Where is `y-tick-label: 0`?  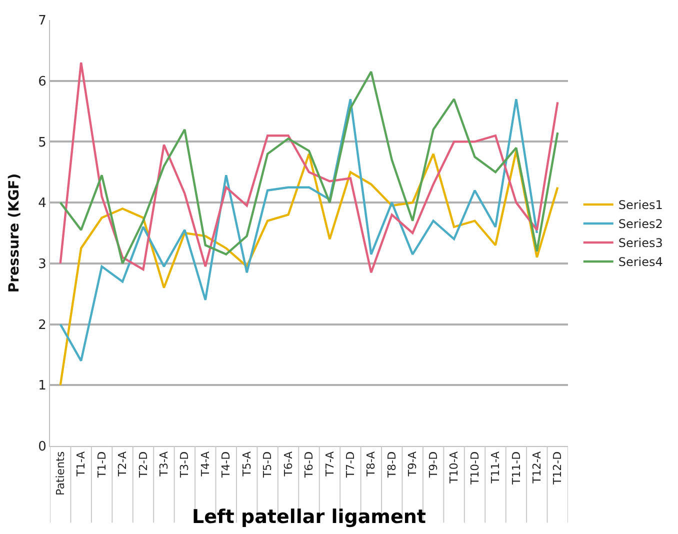 y-tick-label: 0 is located at coordinates (42, 447).